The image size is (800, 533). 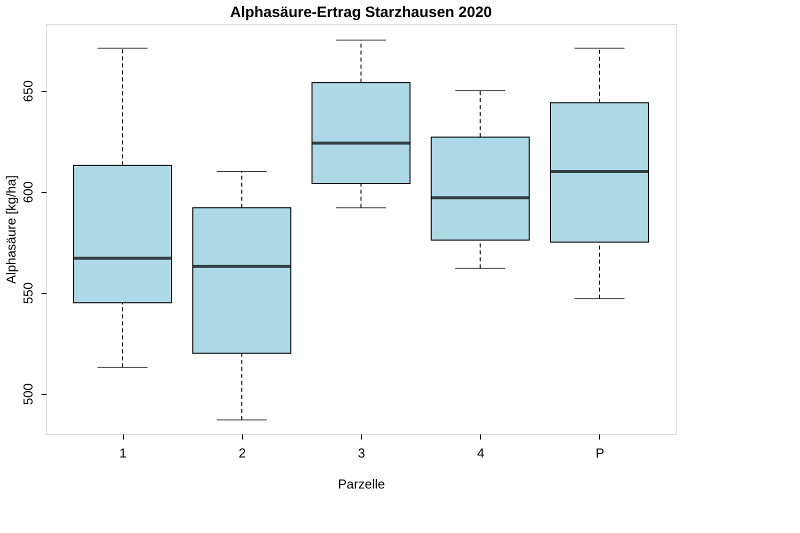 I want to click on y-axis-title: Alphasäure [kg/ha], so click(x=11, y=229).